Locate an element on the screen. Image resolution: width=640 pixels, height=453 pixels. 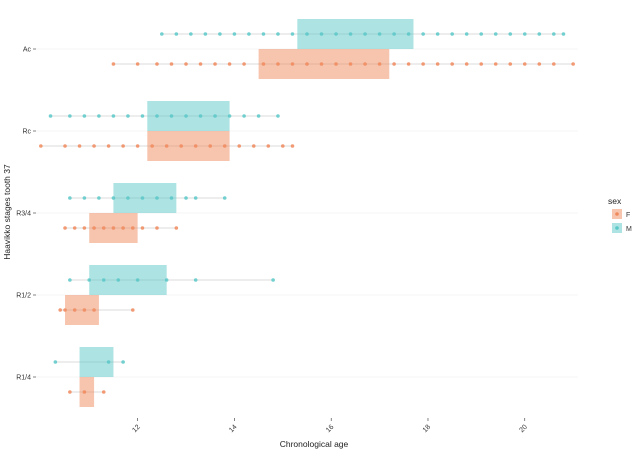
point-M-R1/4 is located at coordinates (108, 362).